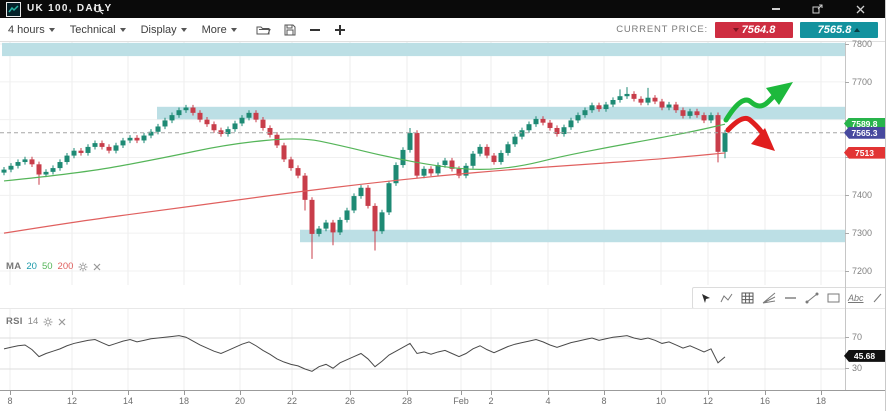 This screenshot has height=411, width=886. Describe the element at coordinates (857, 29) in the screenshot. I see `arrow-up-icon` at that location.